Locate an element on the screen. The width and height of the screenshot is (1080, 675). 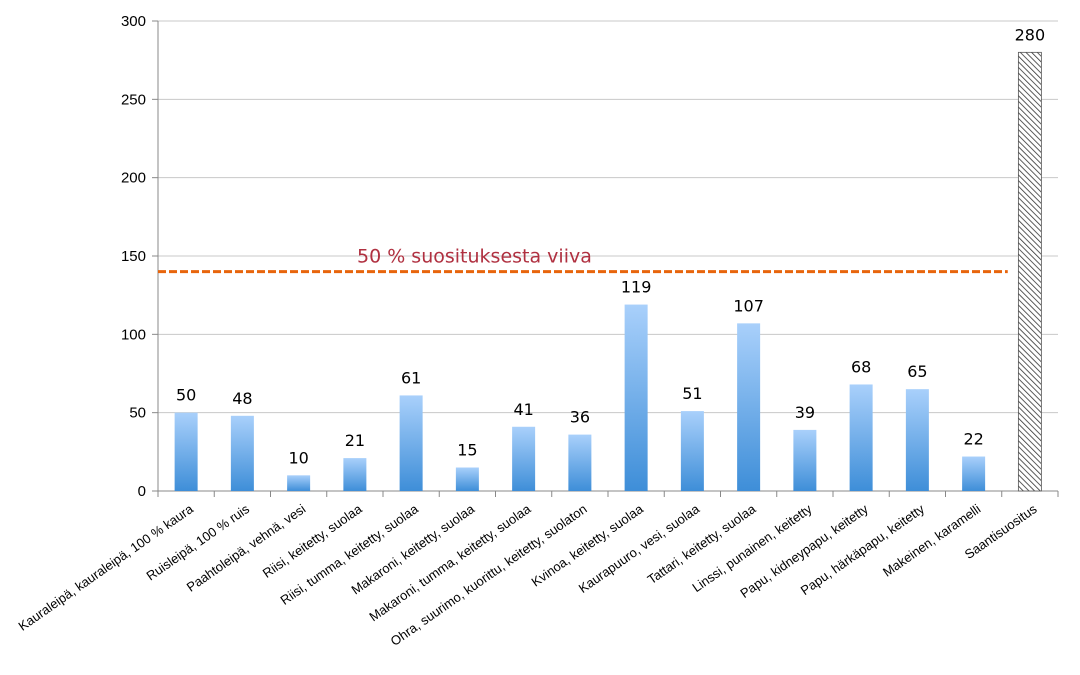
value-label: 107 is located at coordinates (748, 305).